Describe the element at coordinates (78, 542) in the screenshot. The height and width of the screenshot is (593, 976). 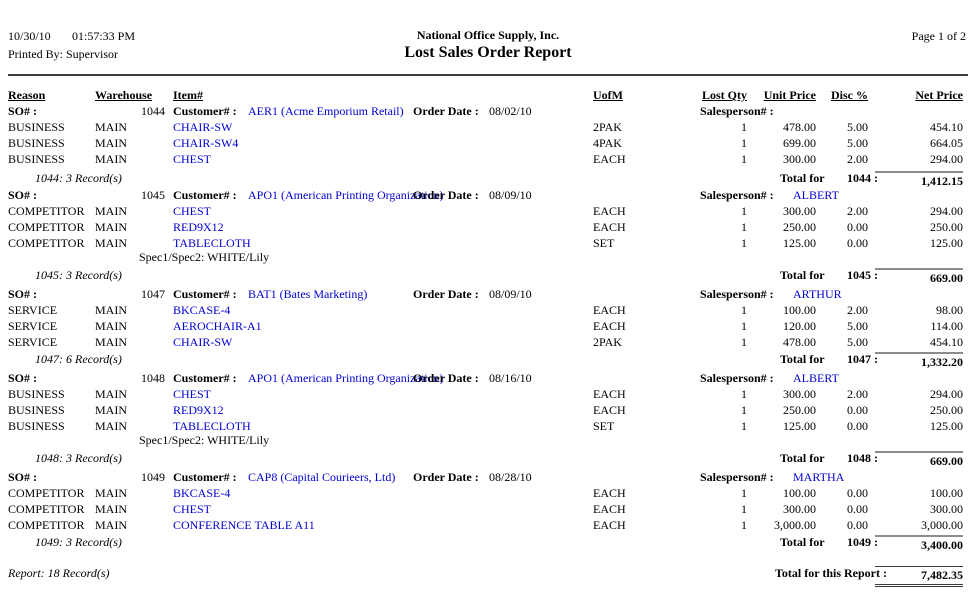
I see `record-count: 1049: 3 Record(s)` at that location.